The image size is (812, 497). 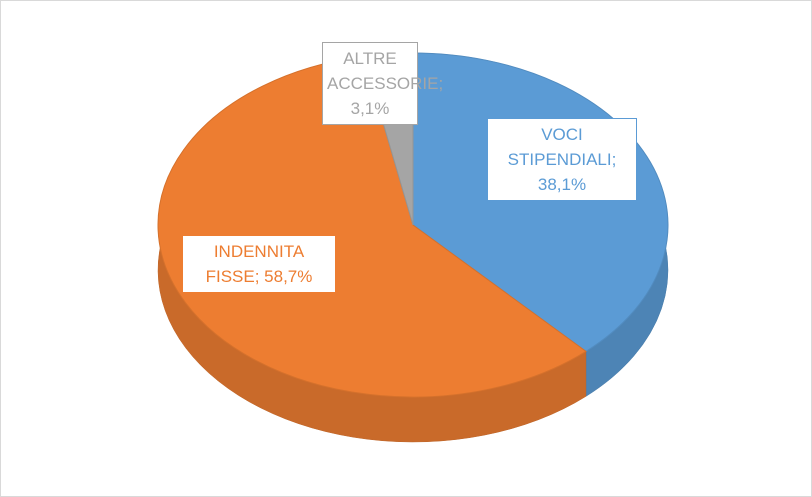 What do you see at coordinates (382, 83) in the screenshot?
I see `data-label: ALTRE ACCESSORIE; 3,1%` at bounding box center [382, 83].